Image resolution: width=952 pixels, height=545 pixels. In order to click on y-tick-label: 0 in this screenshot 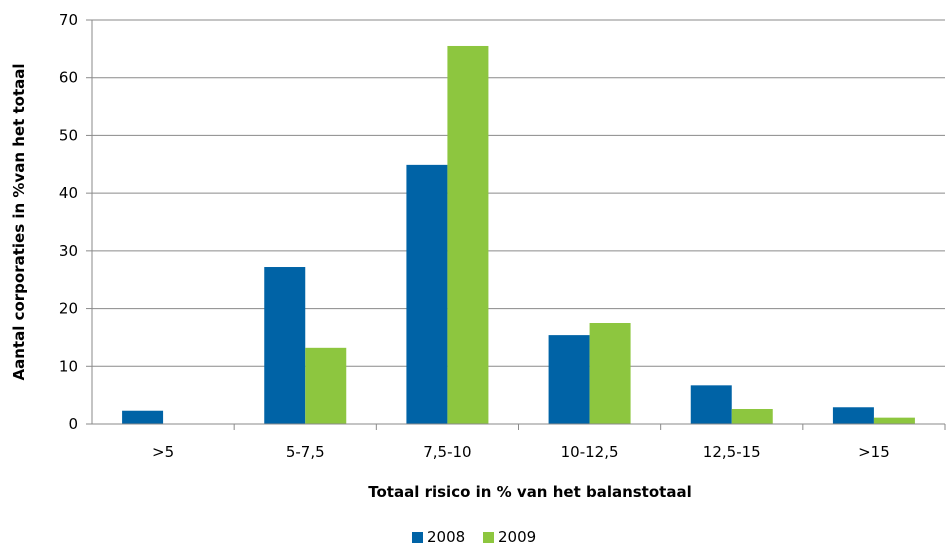, I will do `click(73, 424)`.